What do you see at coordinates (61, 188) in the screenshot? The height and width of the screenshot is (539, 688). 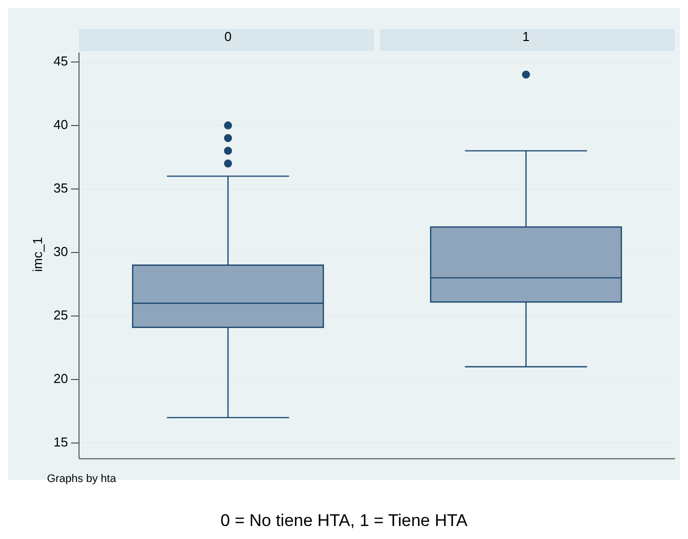 I see `y-tick-label: 35` at bounding box center [61, 188].